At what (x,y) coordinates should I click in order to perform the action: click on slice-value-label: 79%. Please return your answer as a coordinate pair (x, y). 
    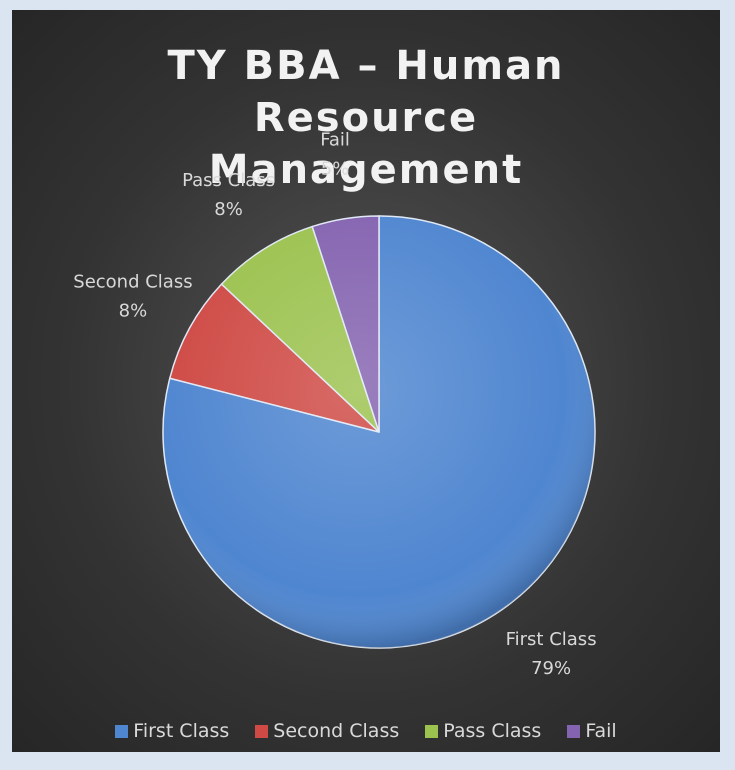
    Looking at the image, I should click on (551, 668).